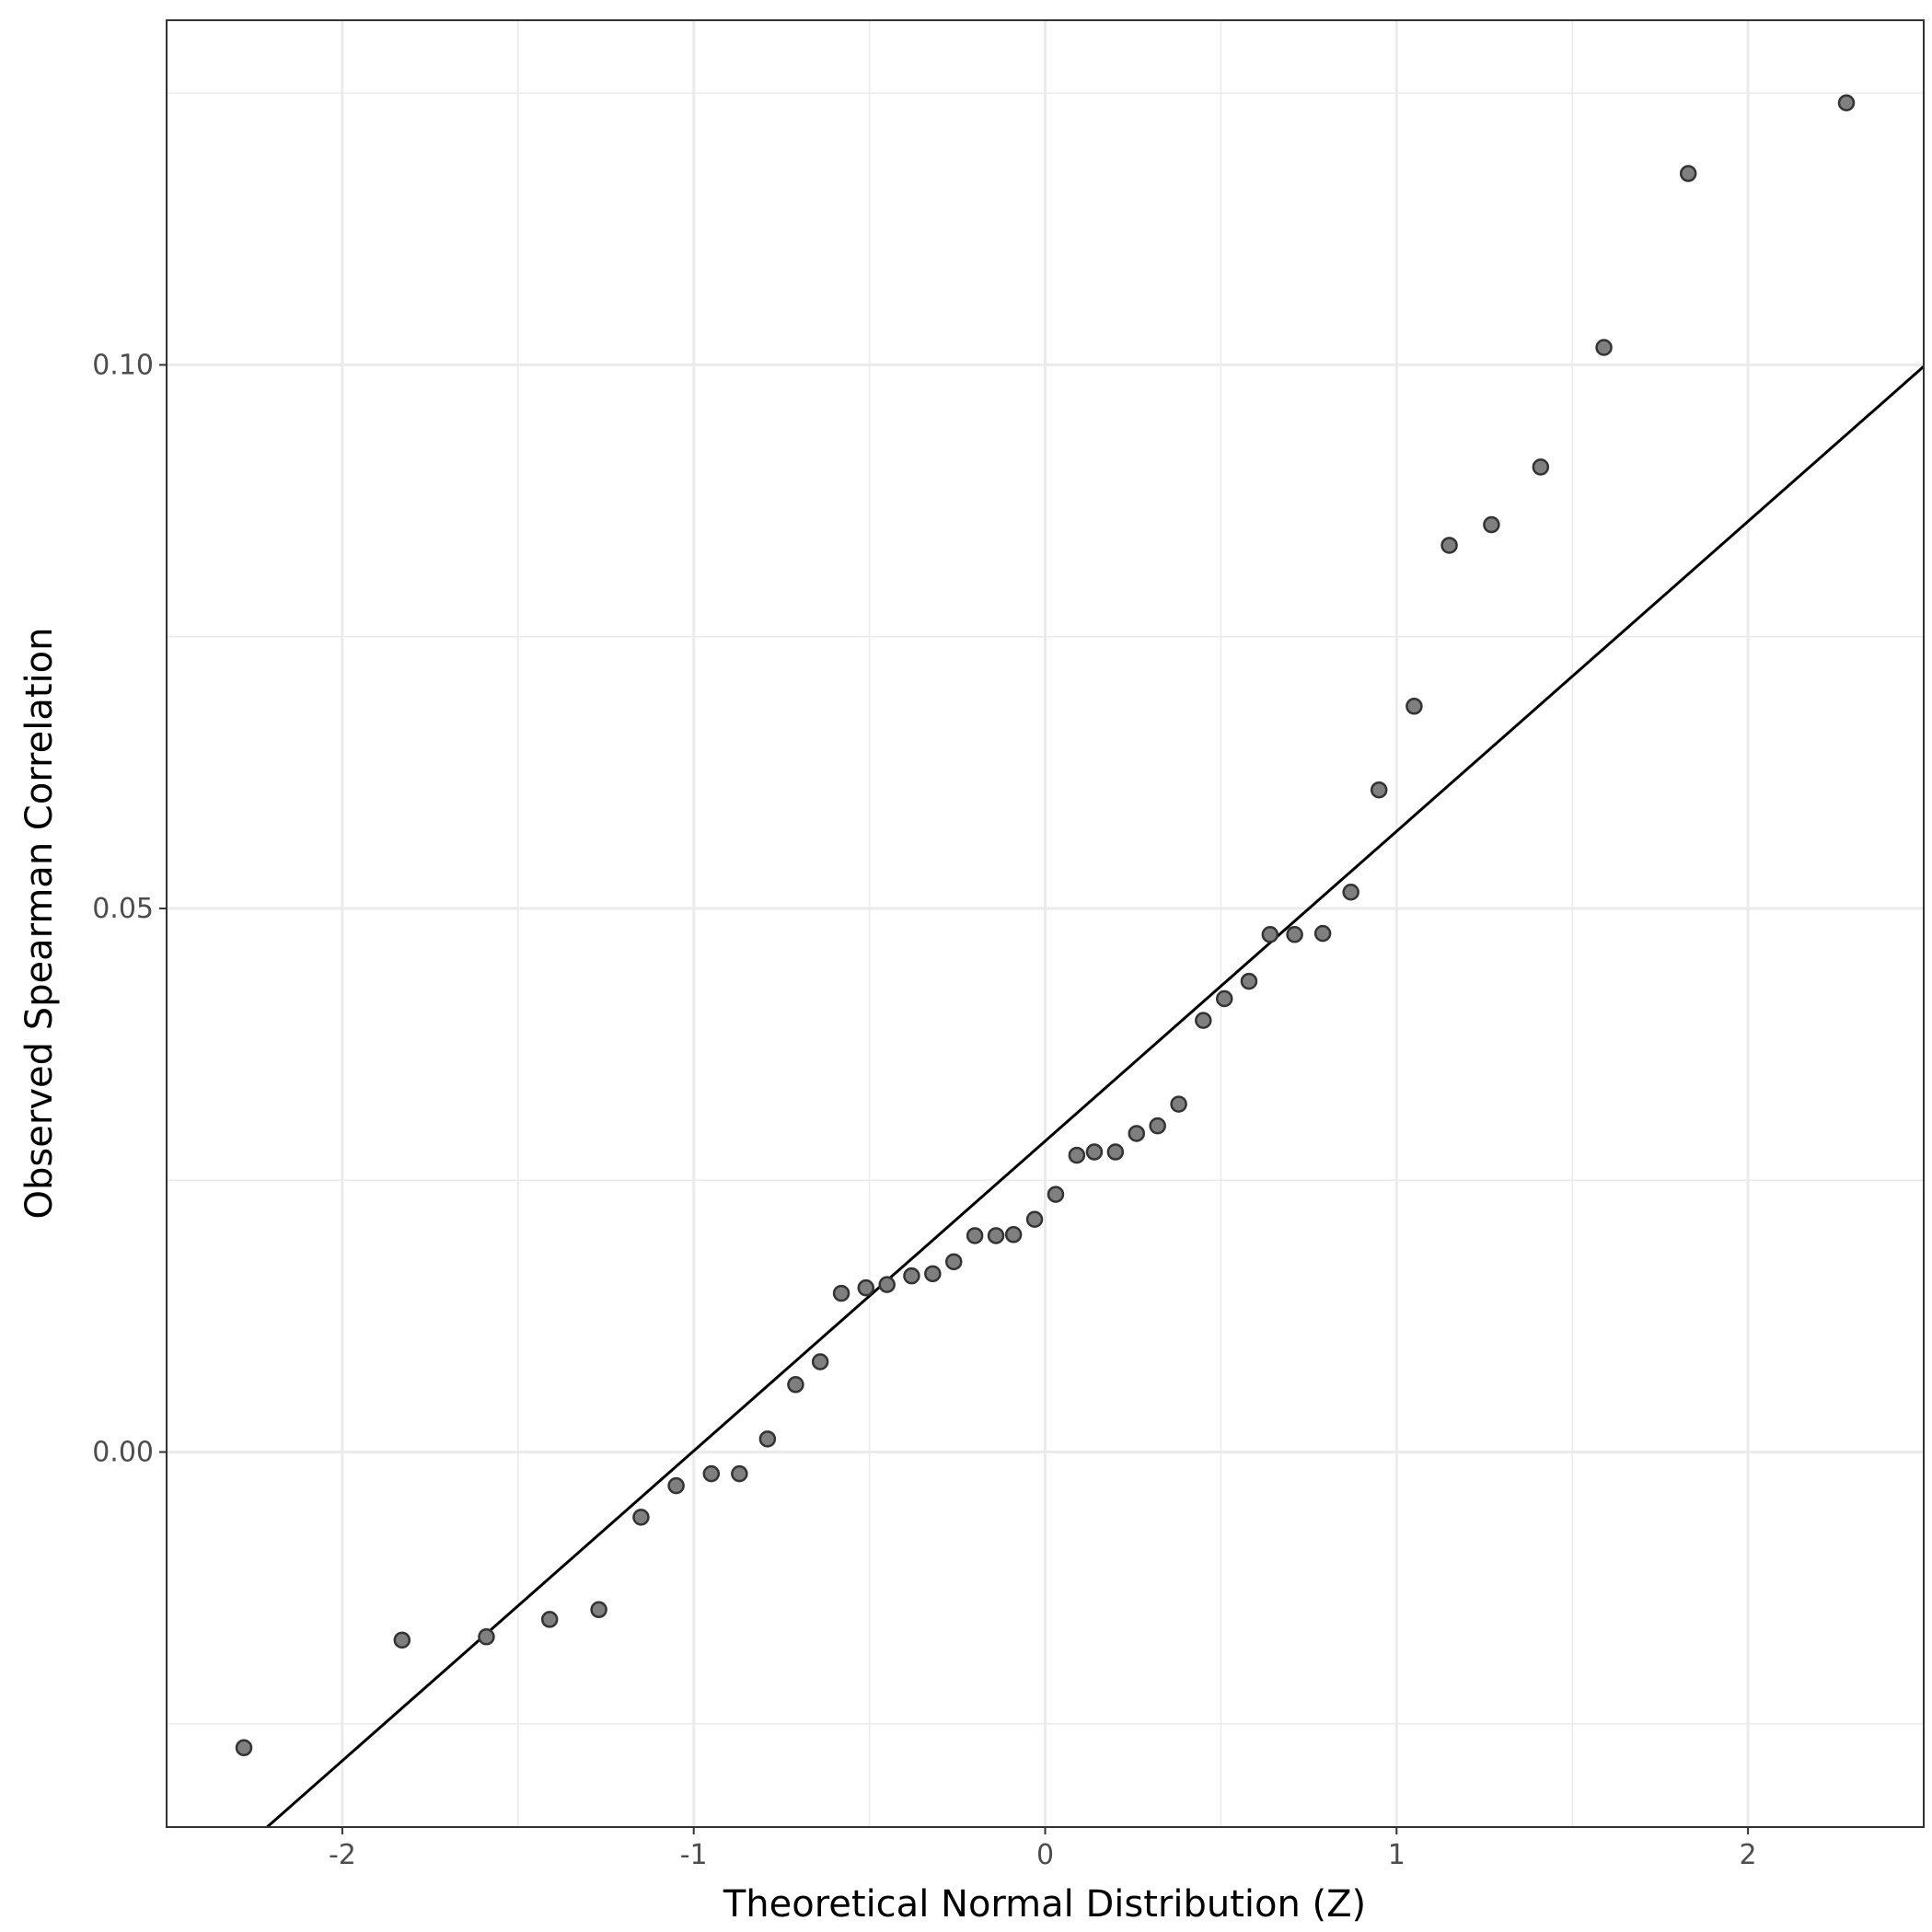 Image resolution: width=1932 pixels, height=1932 pixels. I want to click on y-axis-title: Observed Spearman Correlation, so click(40, 924).